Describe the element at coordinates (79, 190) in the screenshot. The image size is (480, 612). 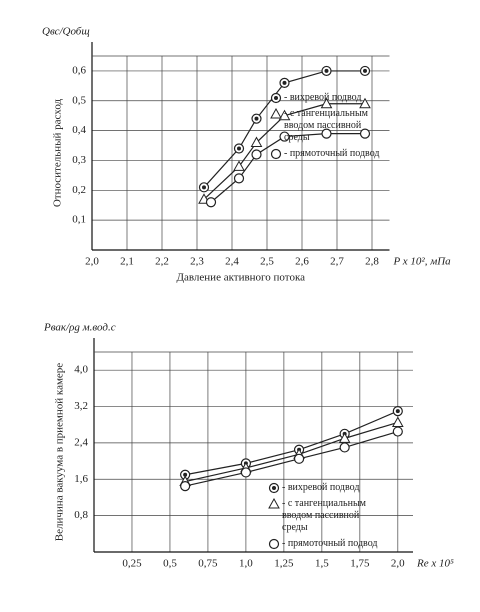
I see `y-tick-label: 0,2` at that location.